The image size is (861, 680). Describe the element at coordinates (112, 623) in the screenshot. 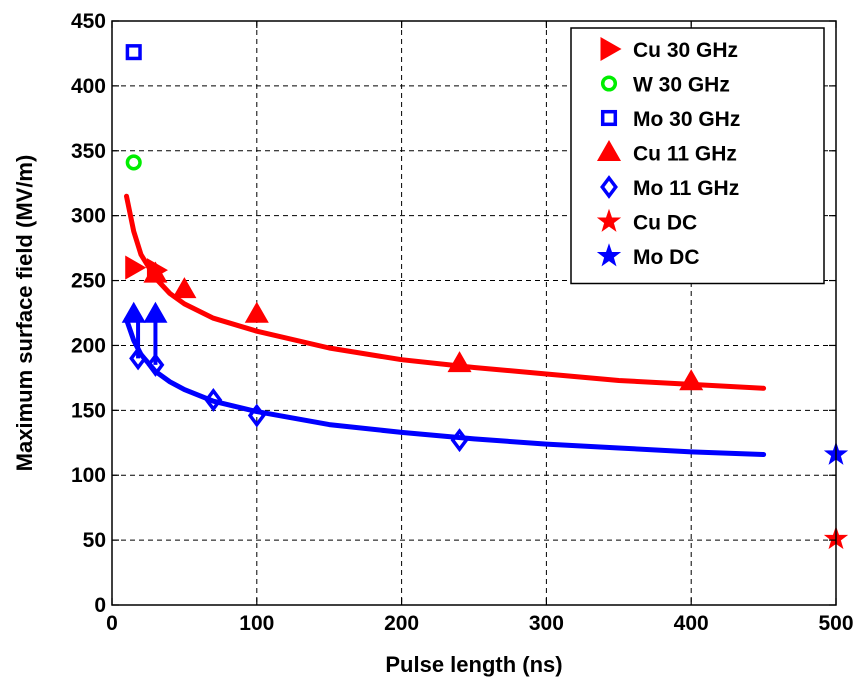

I see `x-tick-label: 0` at that location.